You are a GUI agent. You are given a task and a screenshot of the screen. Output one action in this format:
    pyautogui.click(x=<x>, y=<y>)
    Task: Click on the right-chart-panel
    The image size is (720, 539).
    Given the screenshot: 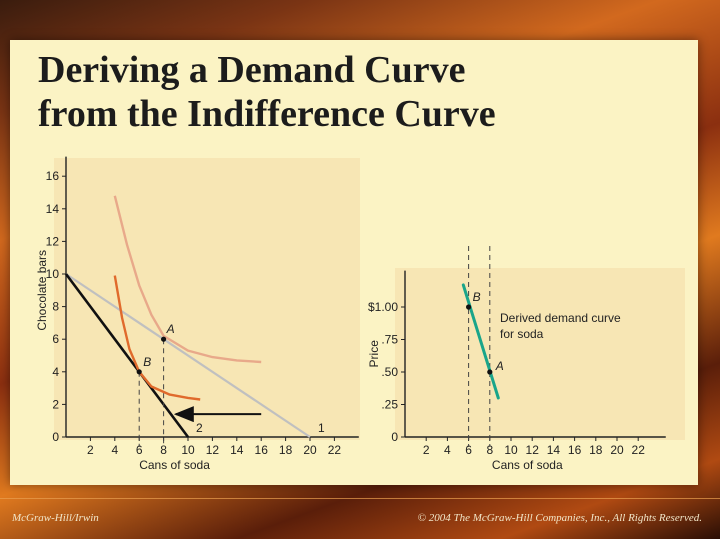 What is the action you would take?
    pyautogui.click(x=540, y=354)
    